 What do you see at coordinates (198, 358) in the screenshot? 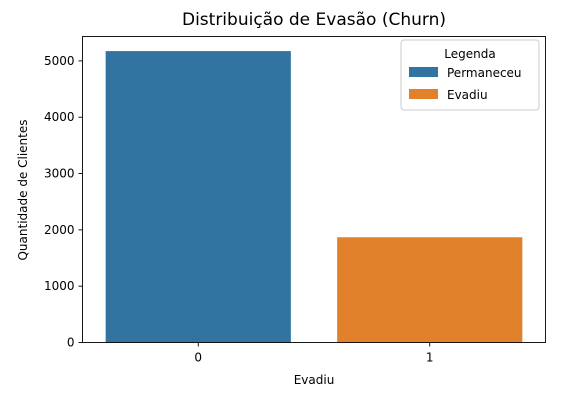
I see `x-tick-label: 0` at bounding box center [198, 358].